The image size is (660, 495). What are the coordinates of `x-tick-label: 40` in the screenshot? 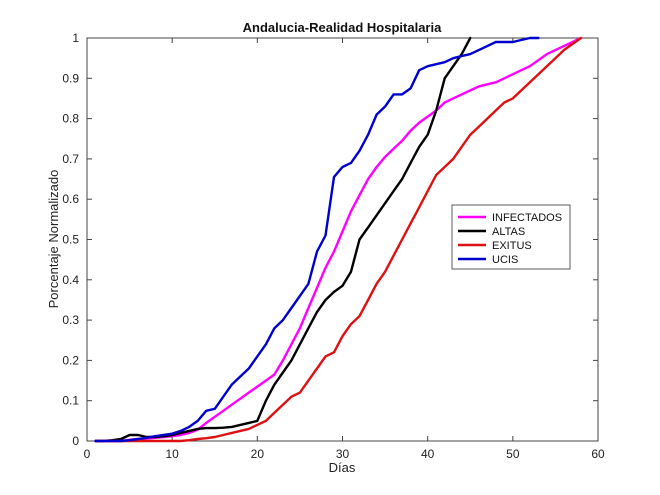 It's located at (428, 454).